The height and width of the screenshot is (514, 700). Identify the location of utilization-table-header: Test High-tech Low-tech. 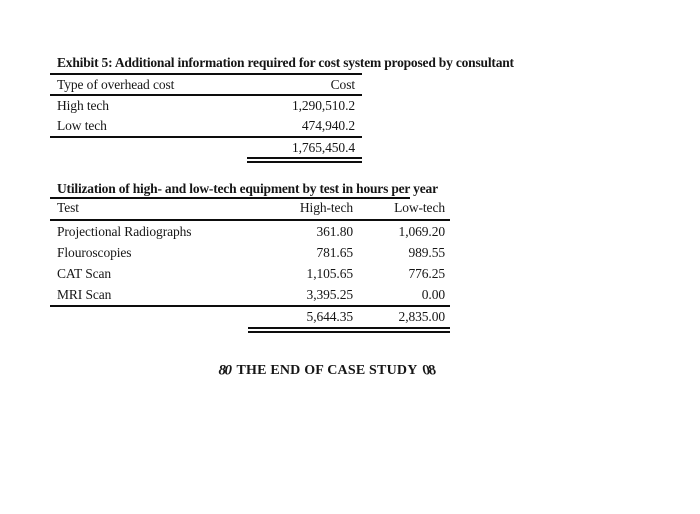
(250, 209).